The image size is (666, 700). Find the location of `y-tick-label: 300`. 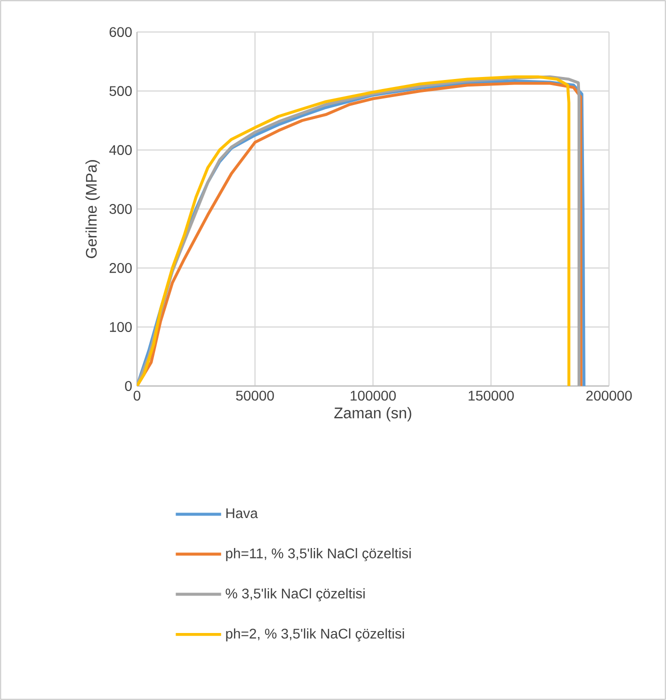

y-tick-label: 300 is located at coordinates (120, 209).